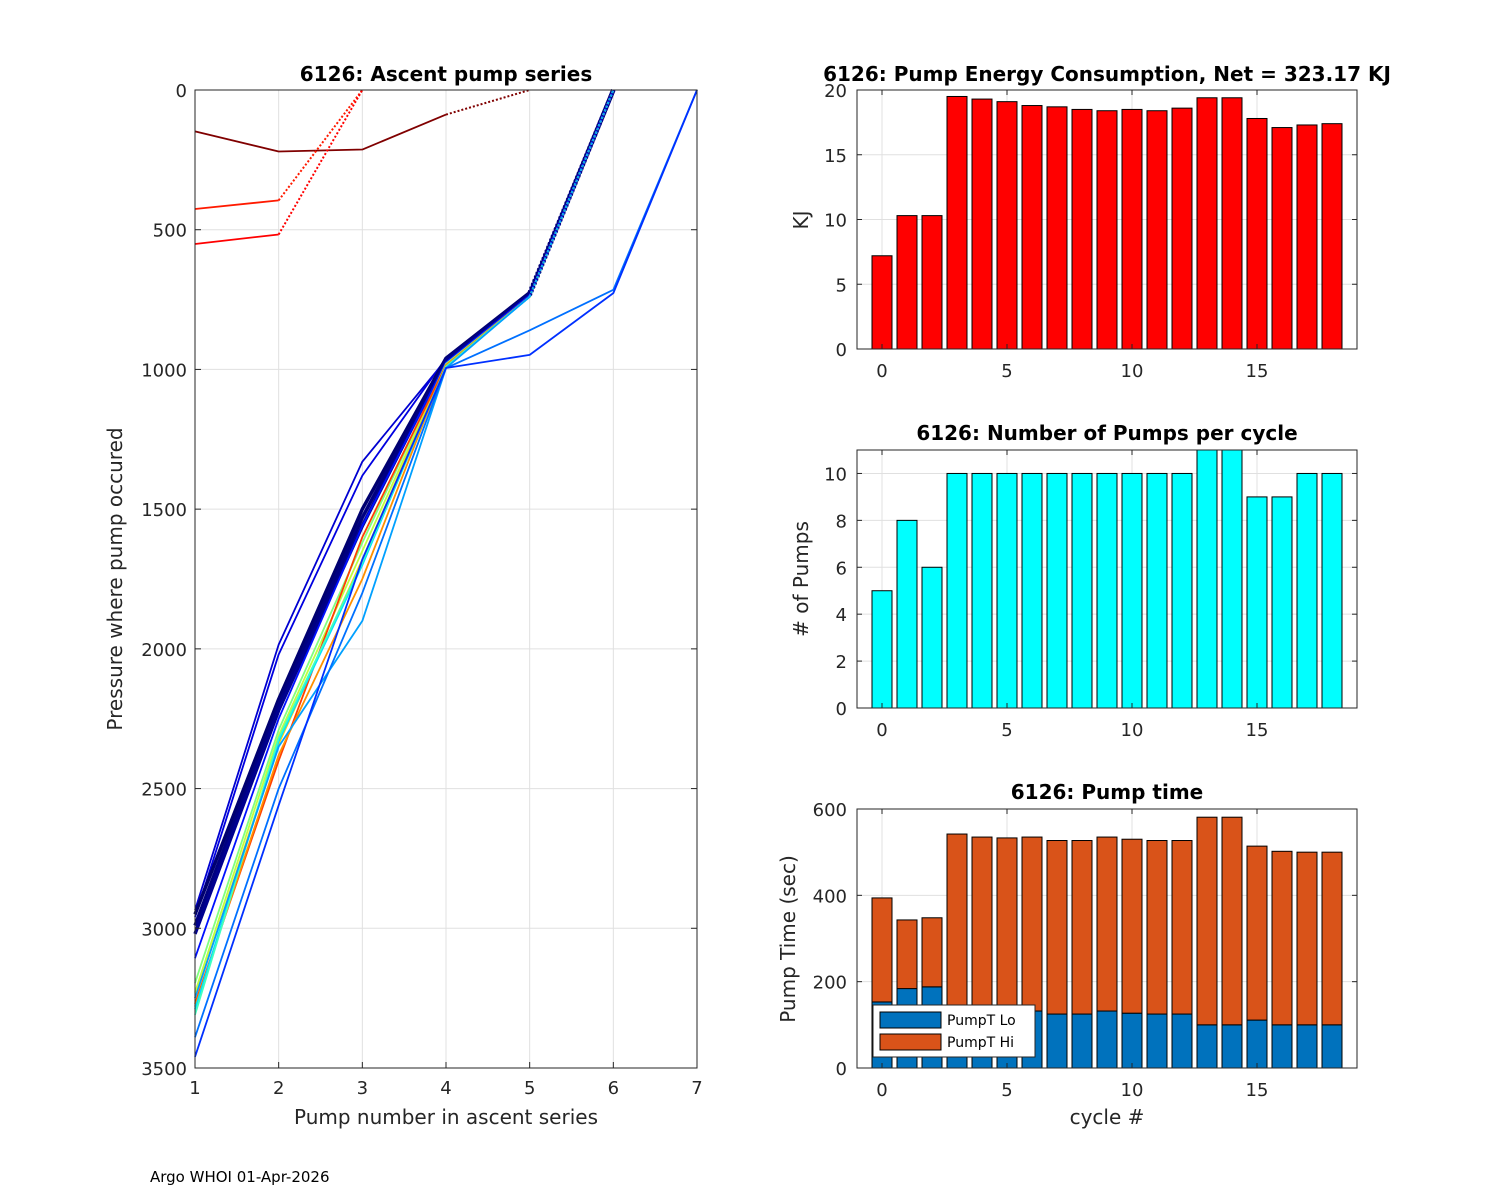 The width and height of the screenshot is (1500, 1200). I want to click on ascent-y-tick-label: 1000, so click(164, 370).